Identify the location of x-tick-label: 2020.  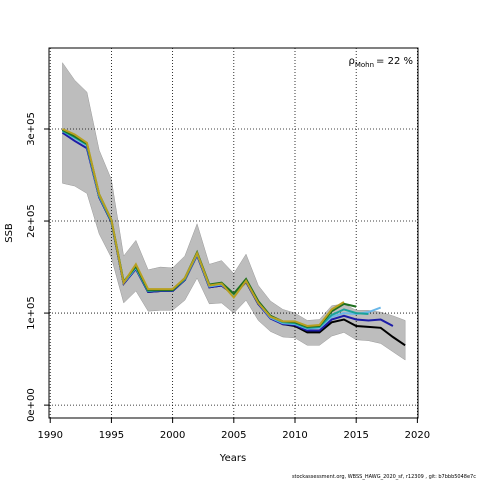
(417, 435).